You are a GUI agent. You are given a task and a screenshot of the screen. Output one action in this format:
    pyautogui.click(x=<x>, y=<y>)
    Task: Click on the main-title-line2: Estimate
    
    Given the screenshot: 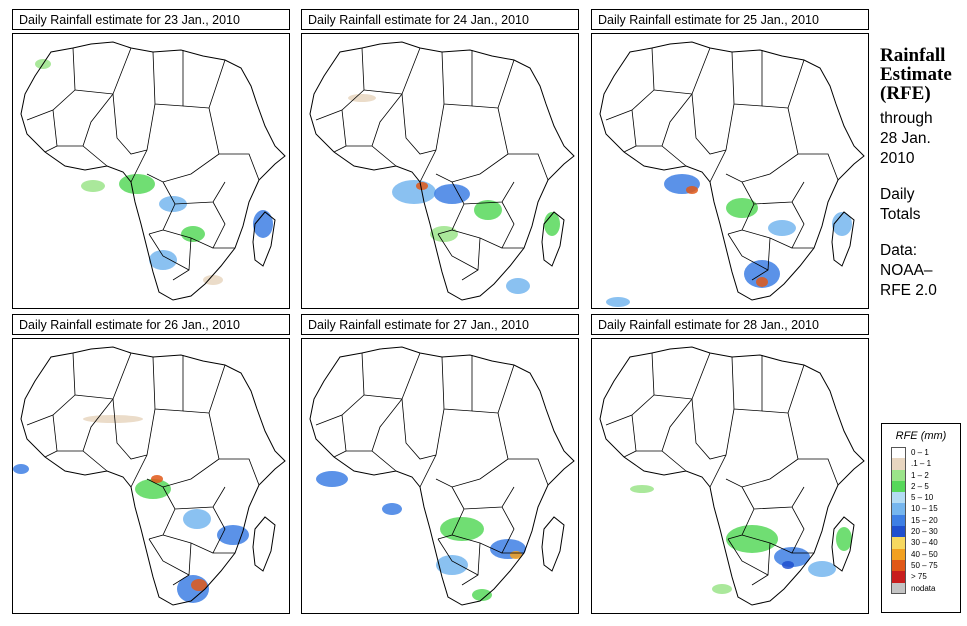 What is the action you would take?
    pyautogui.click(x=916, y=74)
    